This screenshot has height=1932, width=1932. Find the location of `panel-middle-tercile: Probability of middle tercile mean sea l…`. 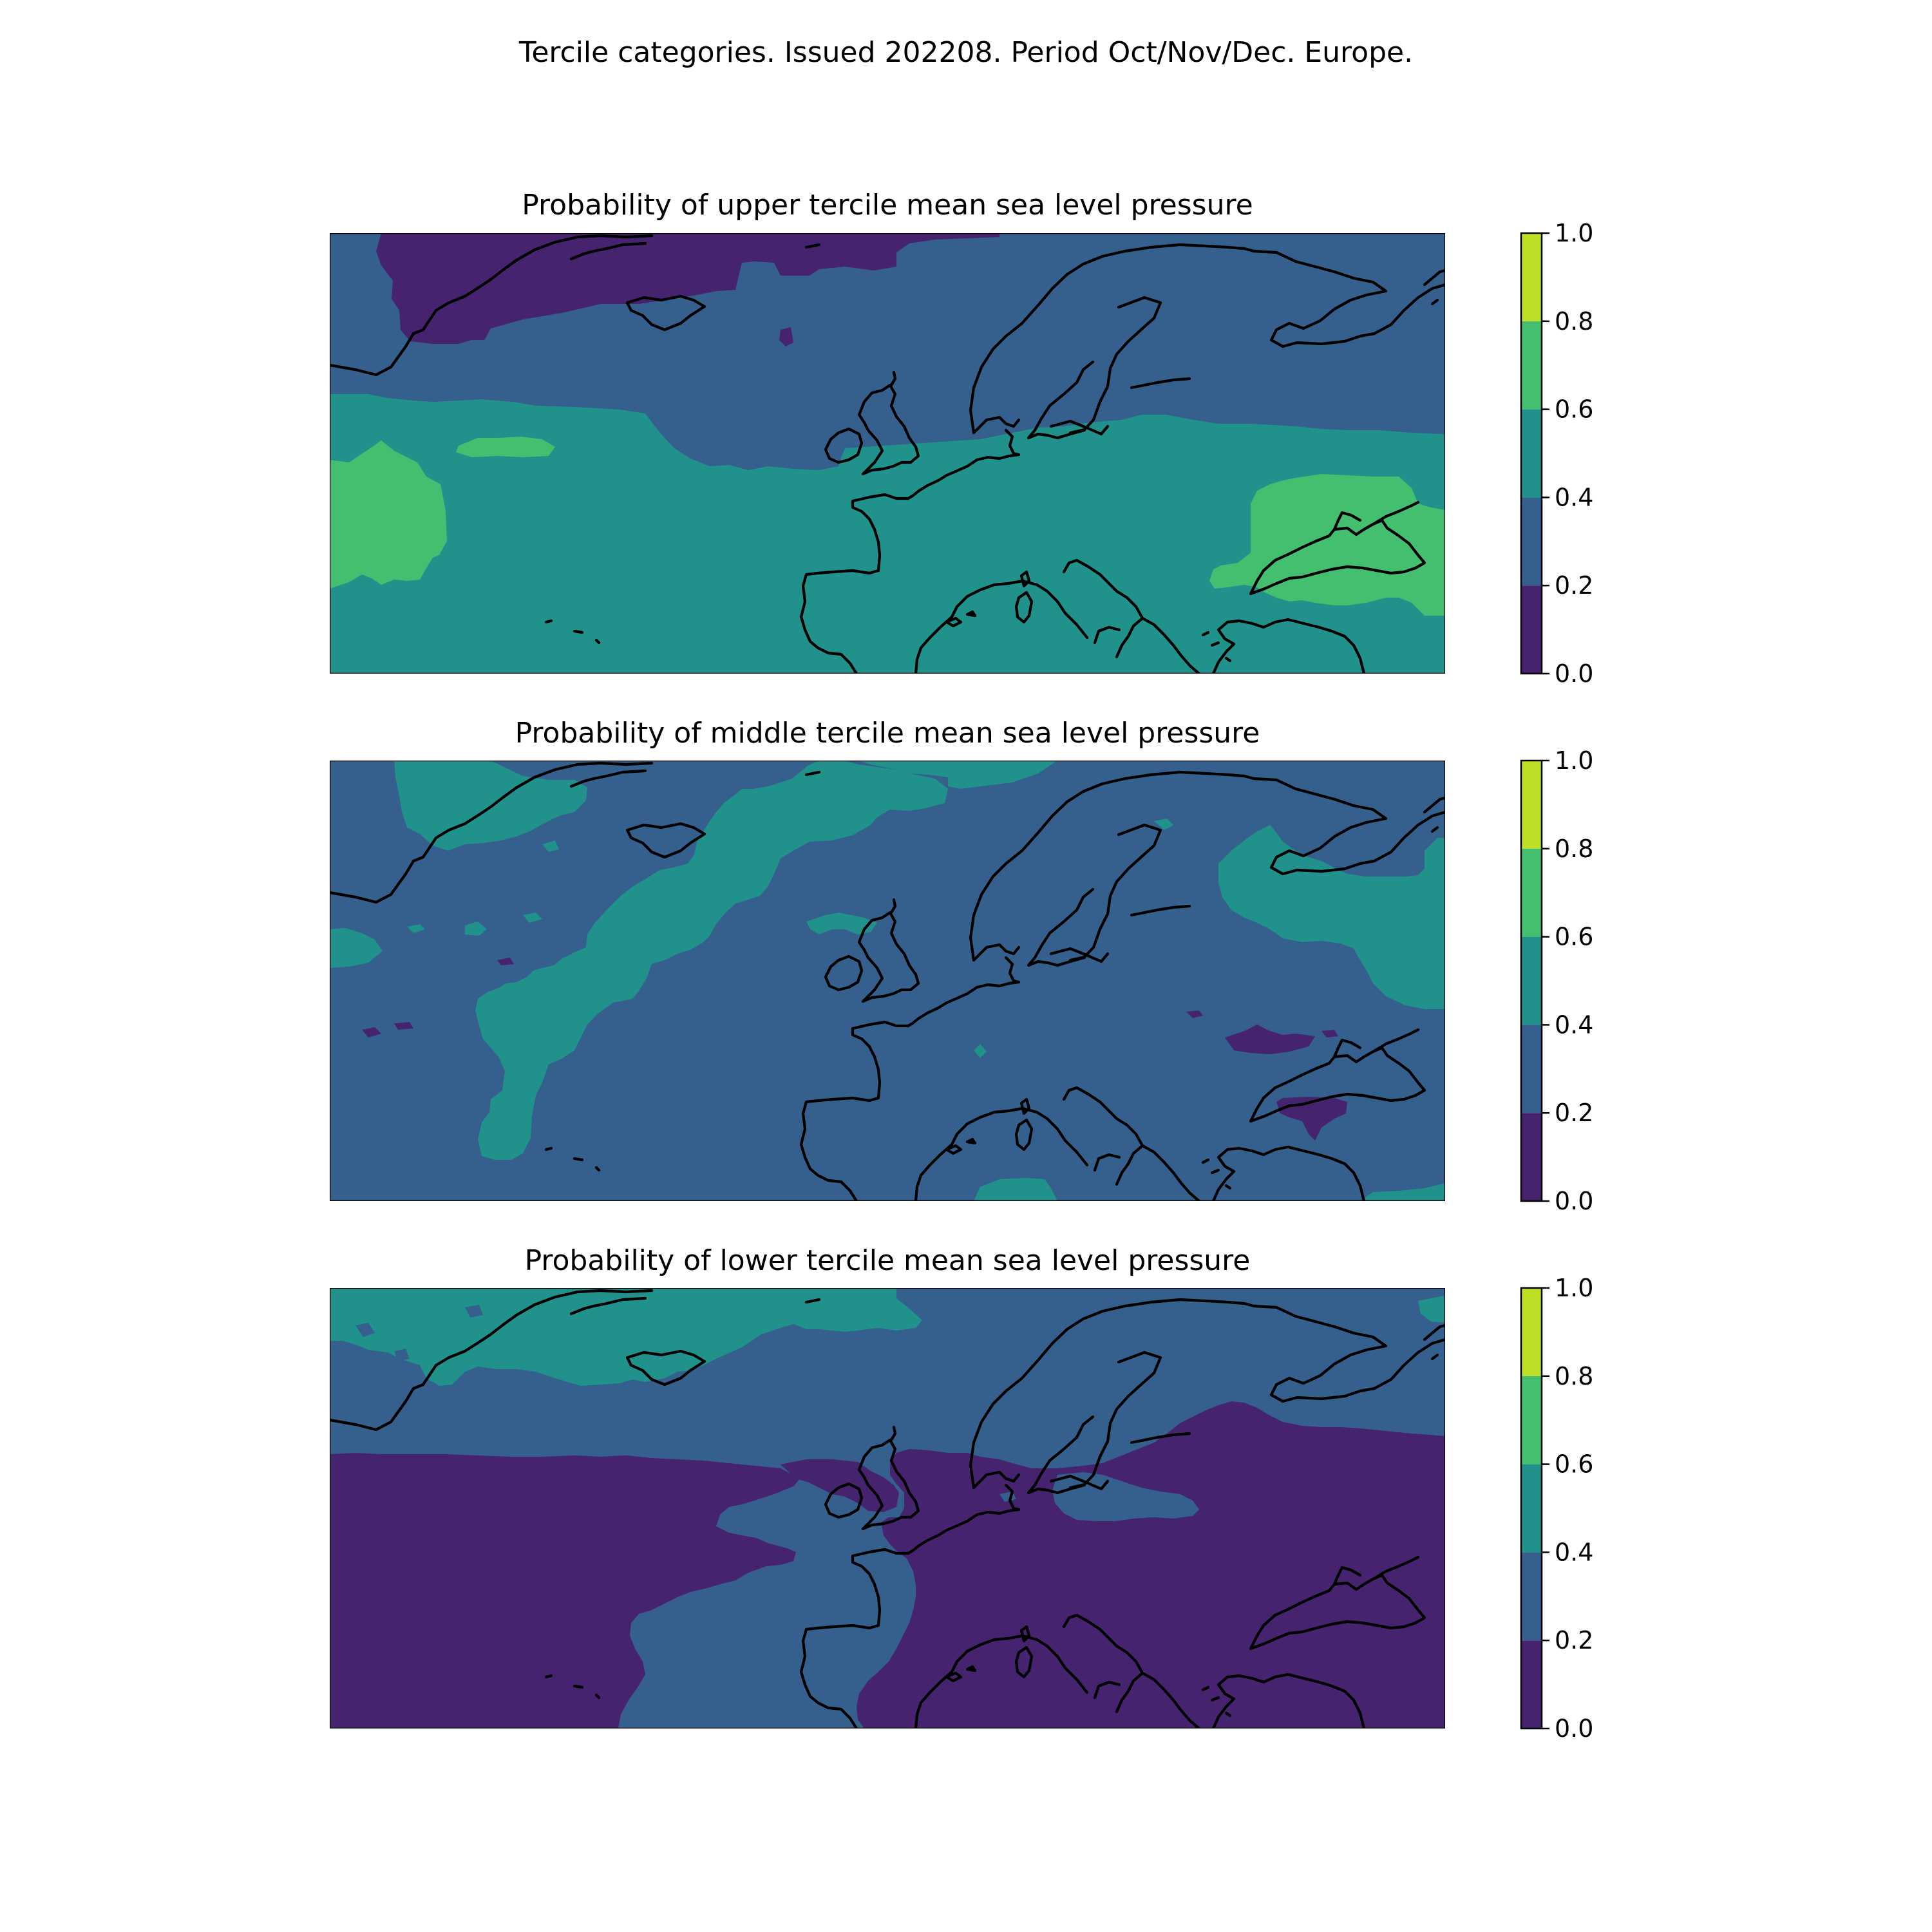

panel-middle-tercile: Probability of middle tercile mean sea l… is located at coordinates (887, 959).